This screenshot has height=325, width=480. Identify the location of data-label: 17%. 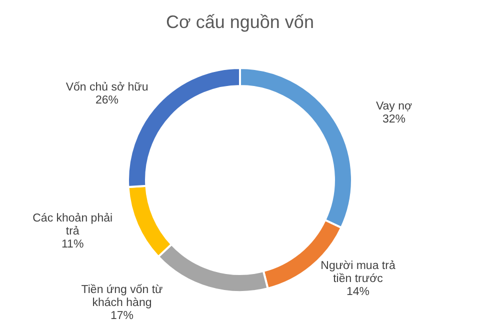
(122, 316).